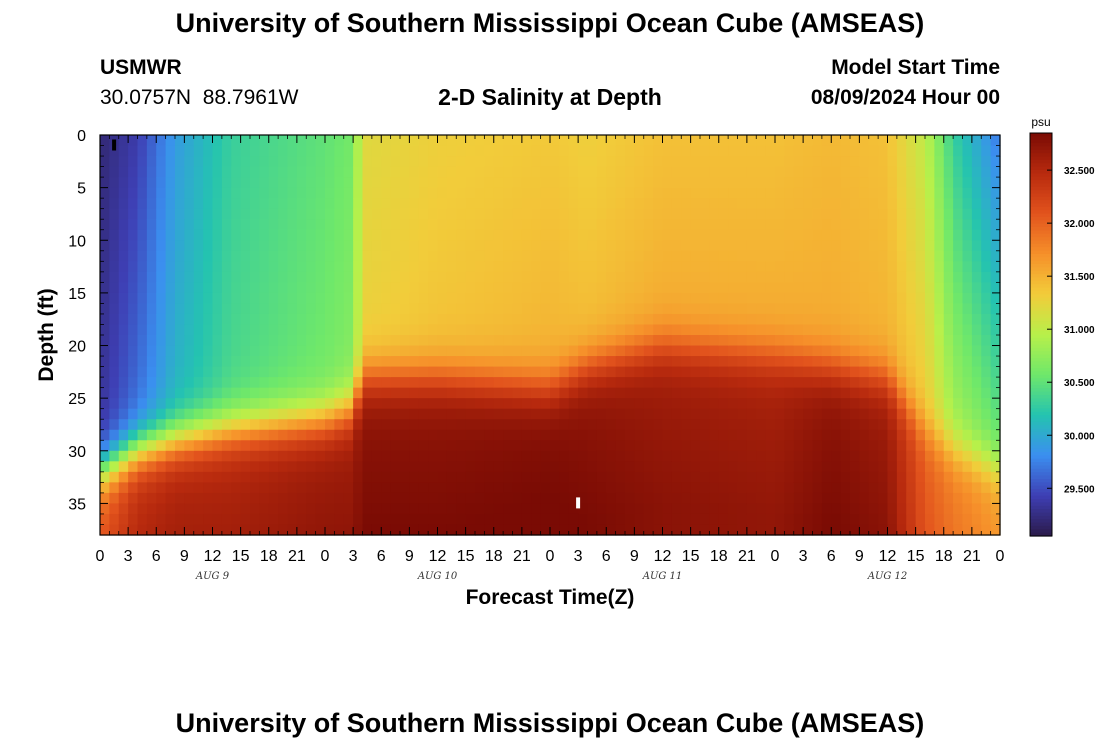  What do you see at coordinates (269, 556) in the screenshot?
I see `x-tick-label: 18` at bounding box center [269, 556].